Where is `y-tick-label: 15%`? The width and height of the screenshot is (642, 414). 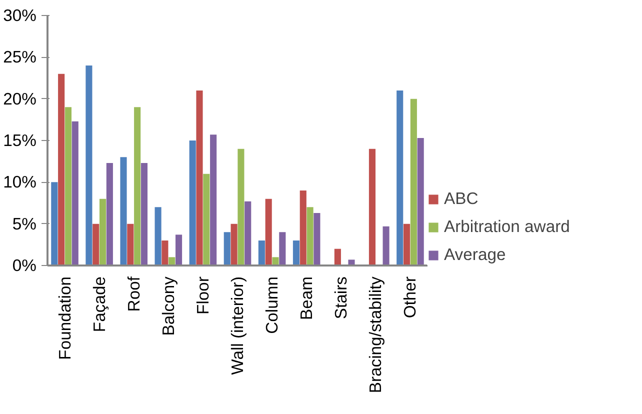
y-tick-label: 15% is located at coordinates (20, 140).